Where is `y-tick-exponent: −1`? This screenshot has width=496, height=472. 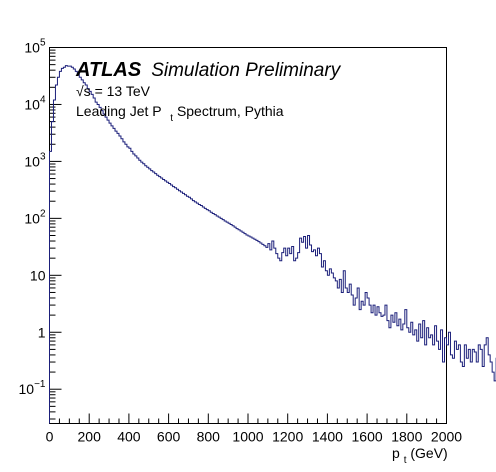 y-tick-exponent: −1 is located at coordinates (40, 384).